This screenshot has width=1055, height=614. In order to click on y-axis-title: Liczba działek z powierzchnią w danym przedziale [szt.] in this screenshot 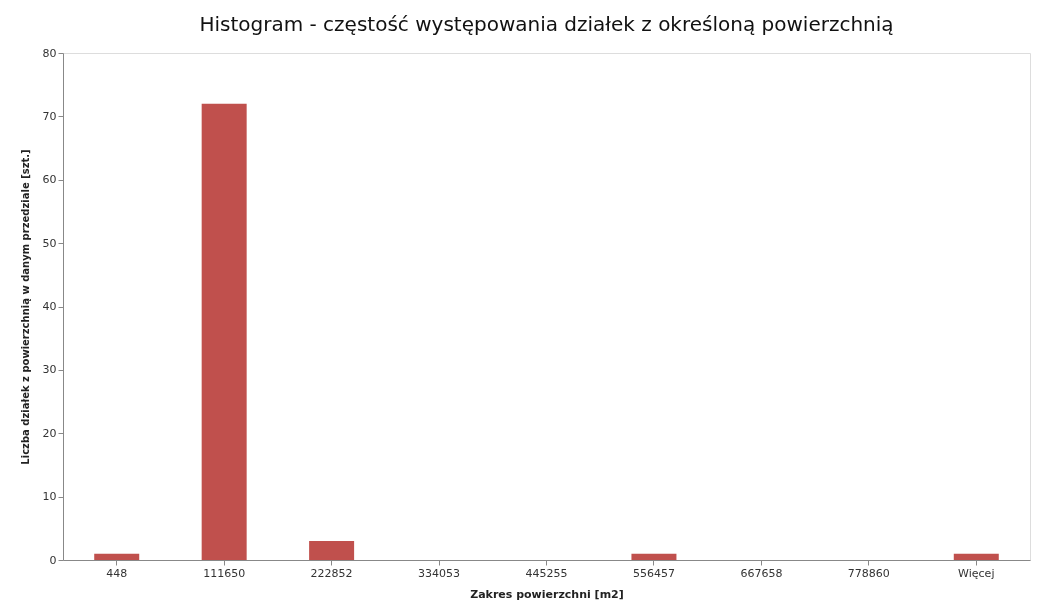, I will do `click(25, 307)`.